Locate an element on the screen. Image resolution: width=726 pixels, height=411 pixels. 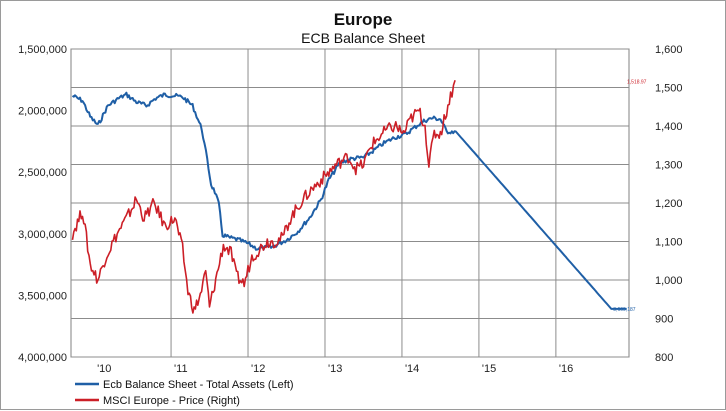
legend-label-msci: MSCI Europe - Price (Right) is located at coordinates (171, 401).